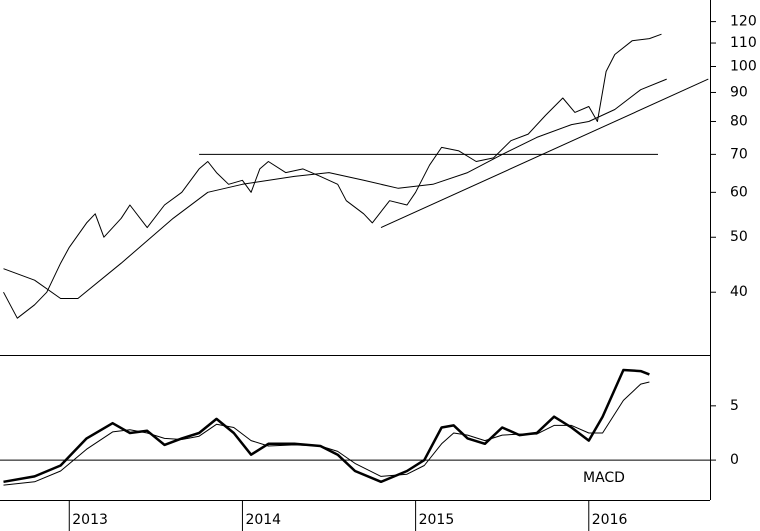 The width and height of the screenshot is (760, 531). Describe the element at coordinates (263, 520) in the screenshot. I see `x-tick-label: 2014` at that location.